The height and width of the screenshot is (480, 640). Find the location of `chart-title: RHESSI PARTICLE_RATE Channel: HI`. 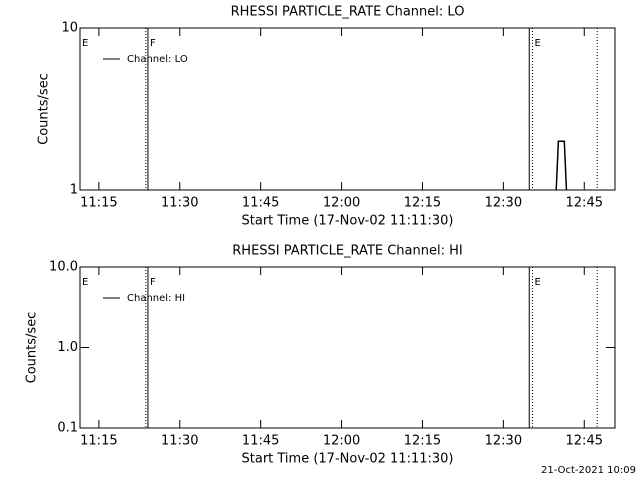

chart-title: RHESSI PARTICLE_RATE Channel: HI is located at coordinates (347, 251).